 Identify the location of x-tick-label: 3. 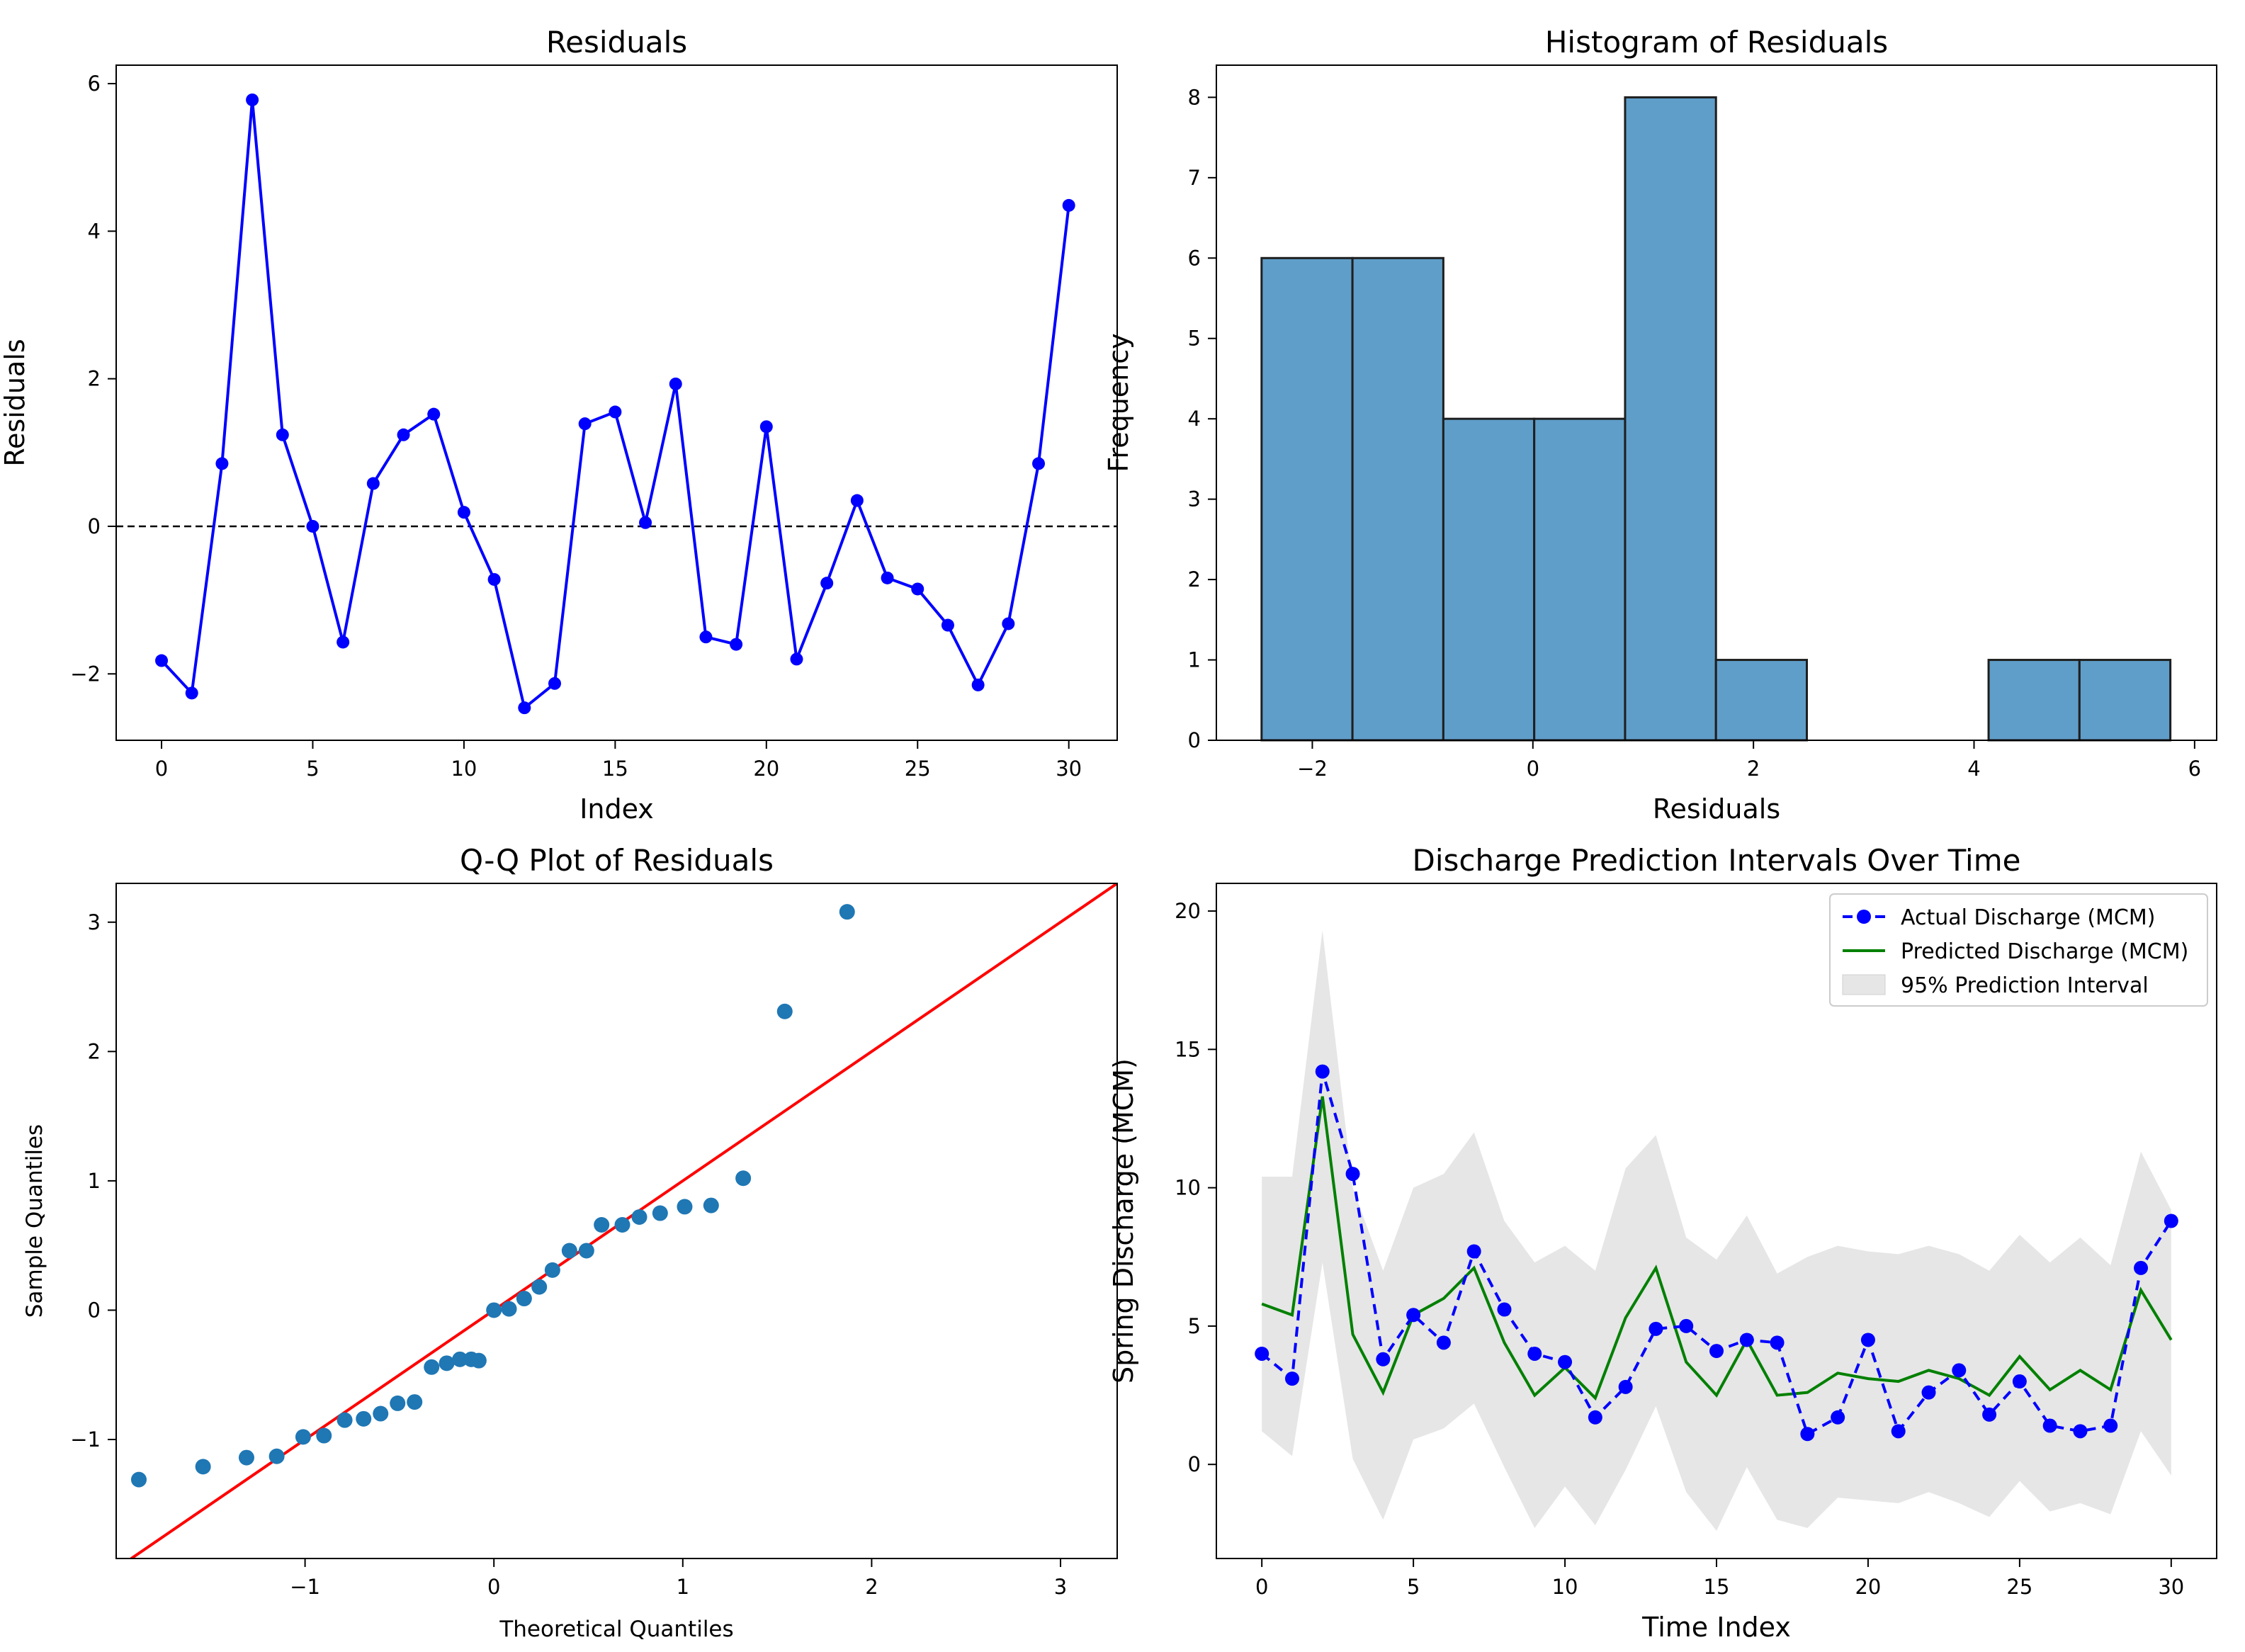
(1060, 1587).